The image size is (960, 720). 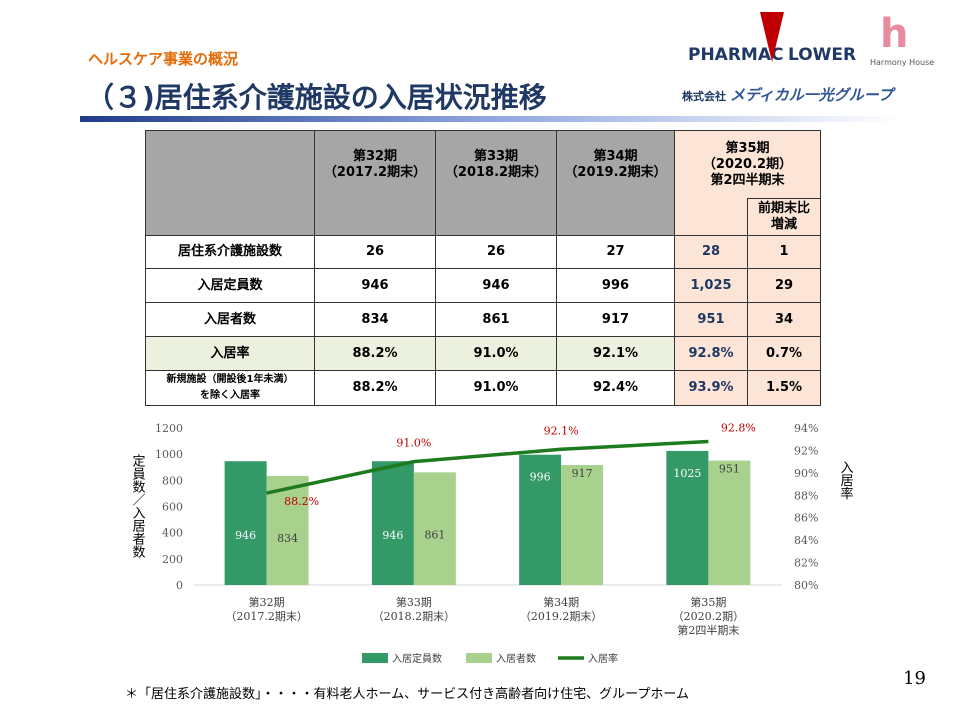 What do you see at coordinates (894, 34) in the screenshot?
I see `logo-harmony-icon: h` at bounding box center [894, 34].